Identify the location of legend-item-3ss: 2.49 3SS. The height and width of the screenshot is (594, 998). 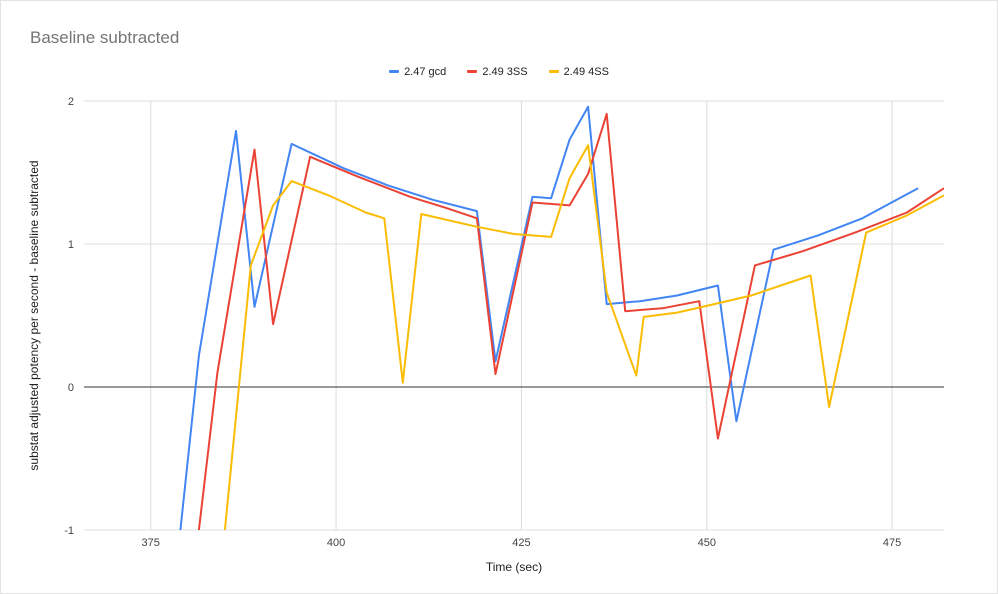
(497, 71).